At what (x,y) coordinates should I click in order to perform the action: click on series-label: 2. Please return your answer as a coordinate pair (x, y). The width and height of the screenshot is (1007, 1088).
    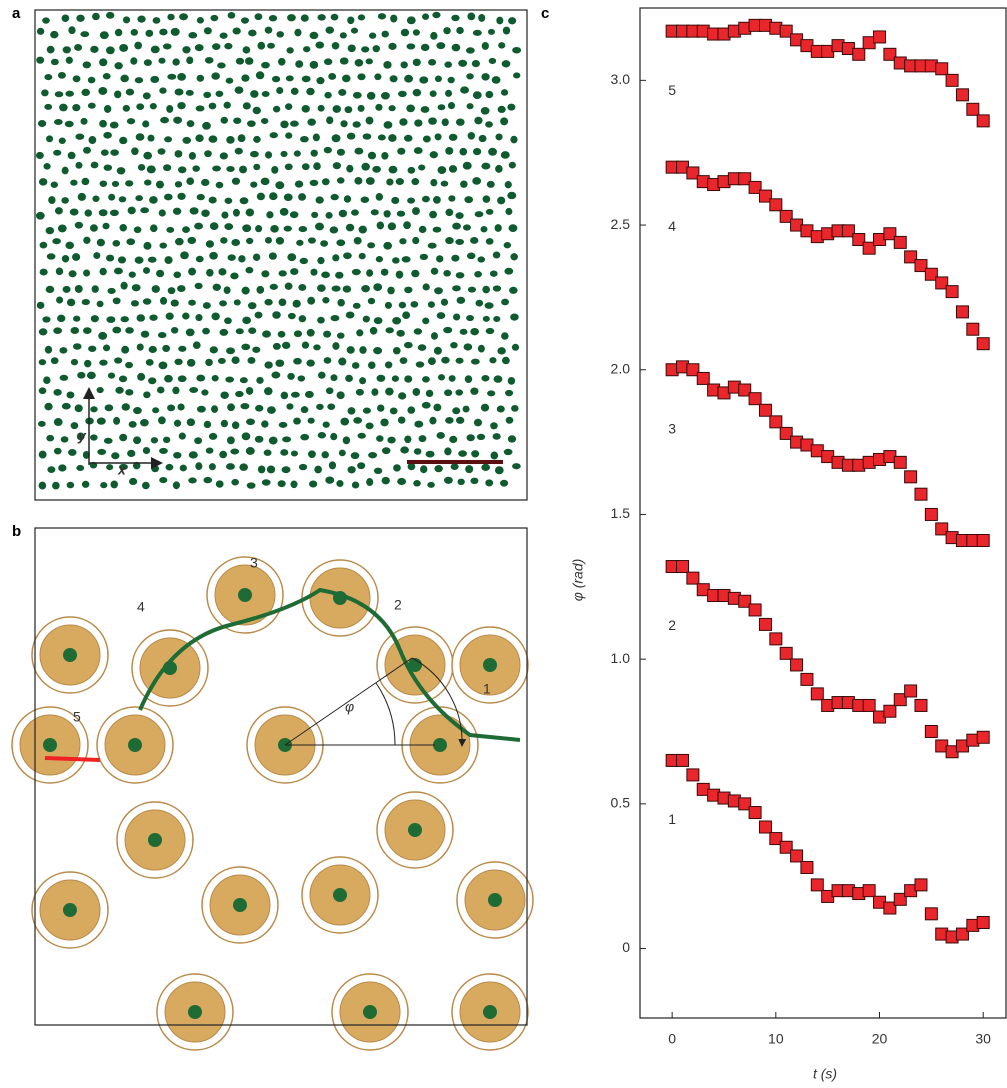
    Looking at the image, I should click on (672, 625).